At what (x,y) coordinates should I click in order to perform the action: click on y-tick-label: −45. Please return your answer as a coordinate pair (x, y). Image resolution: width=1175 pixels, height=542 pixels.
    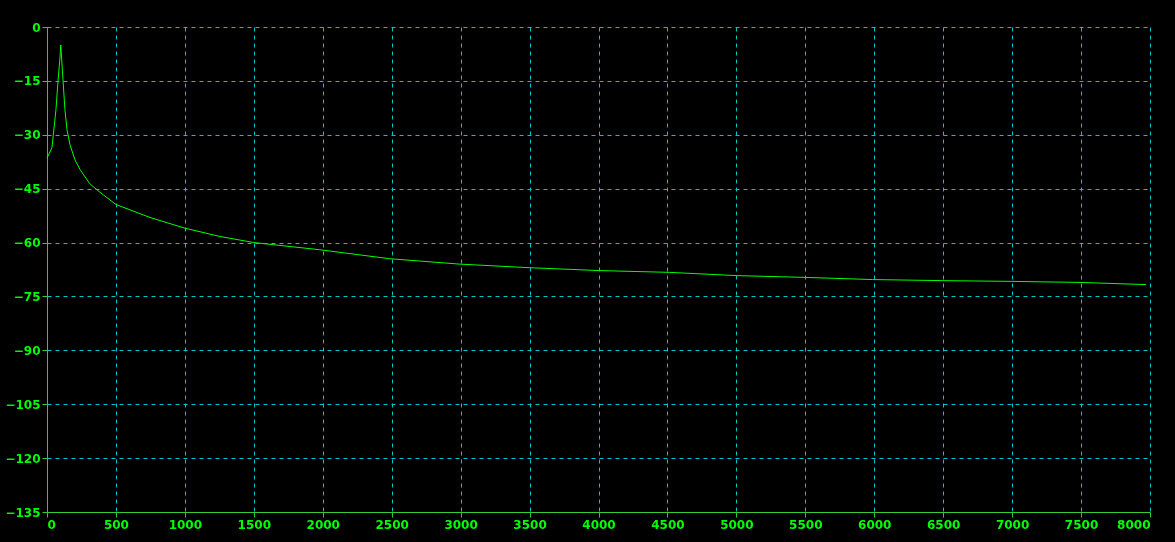
    Looking at the image, I should click on (27, 189).